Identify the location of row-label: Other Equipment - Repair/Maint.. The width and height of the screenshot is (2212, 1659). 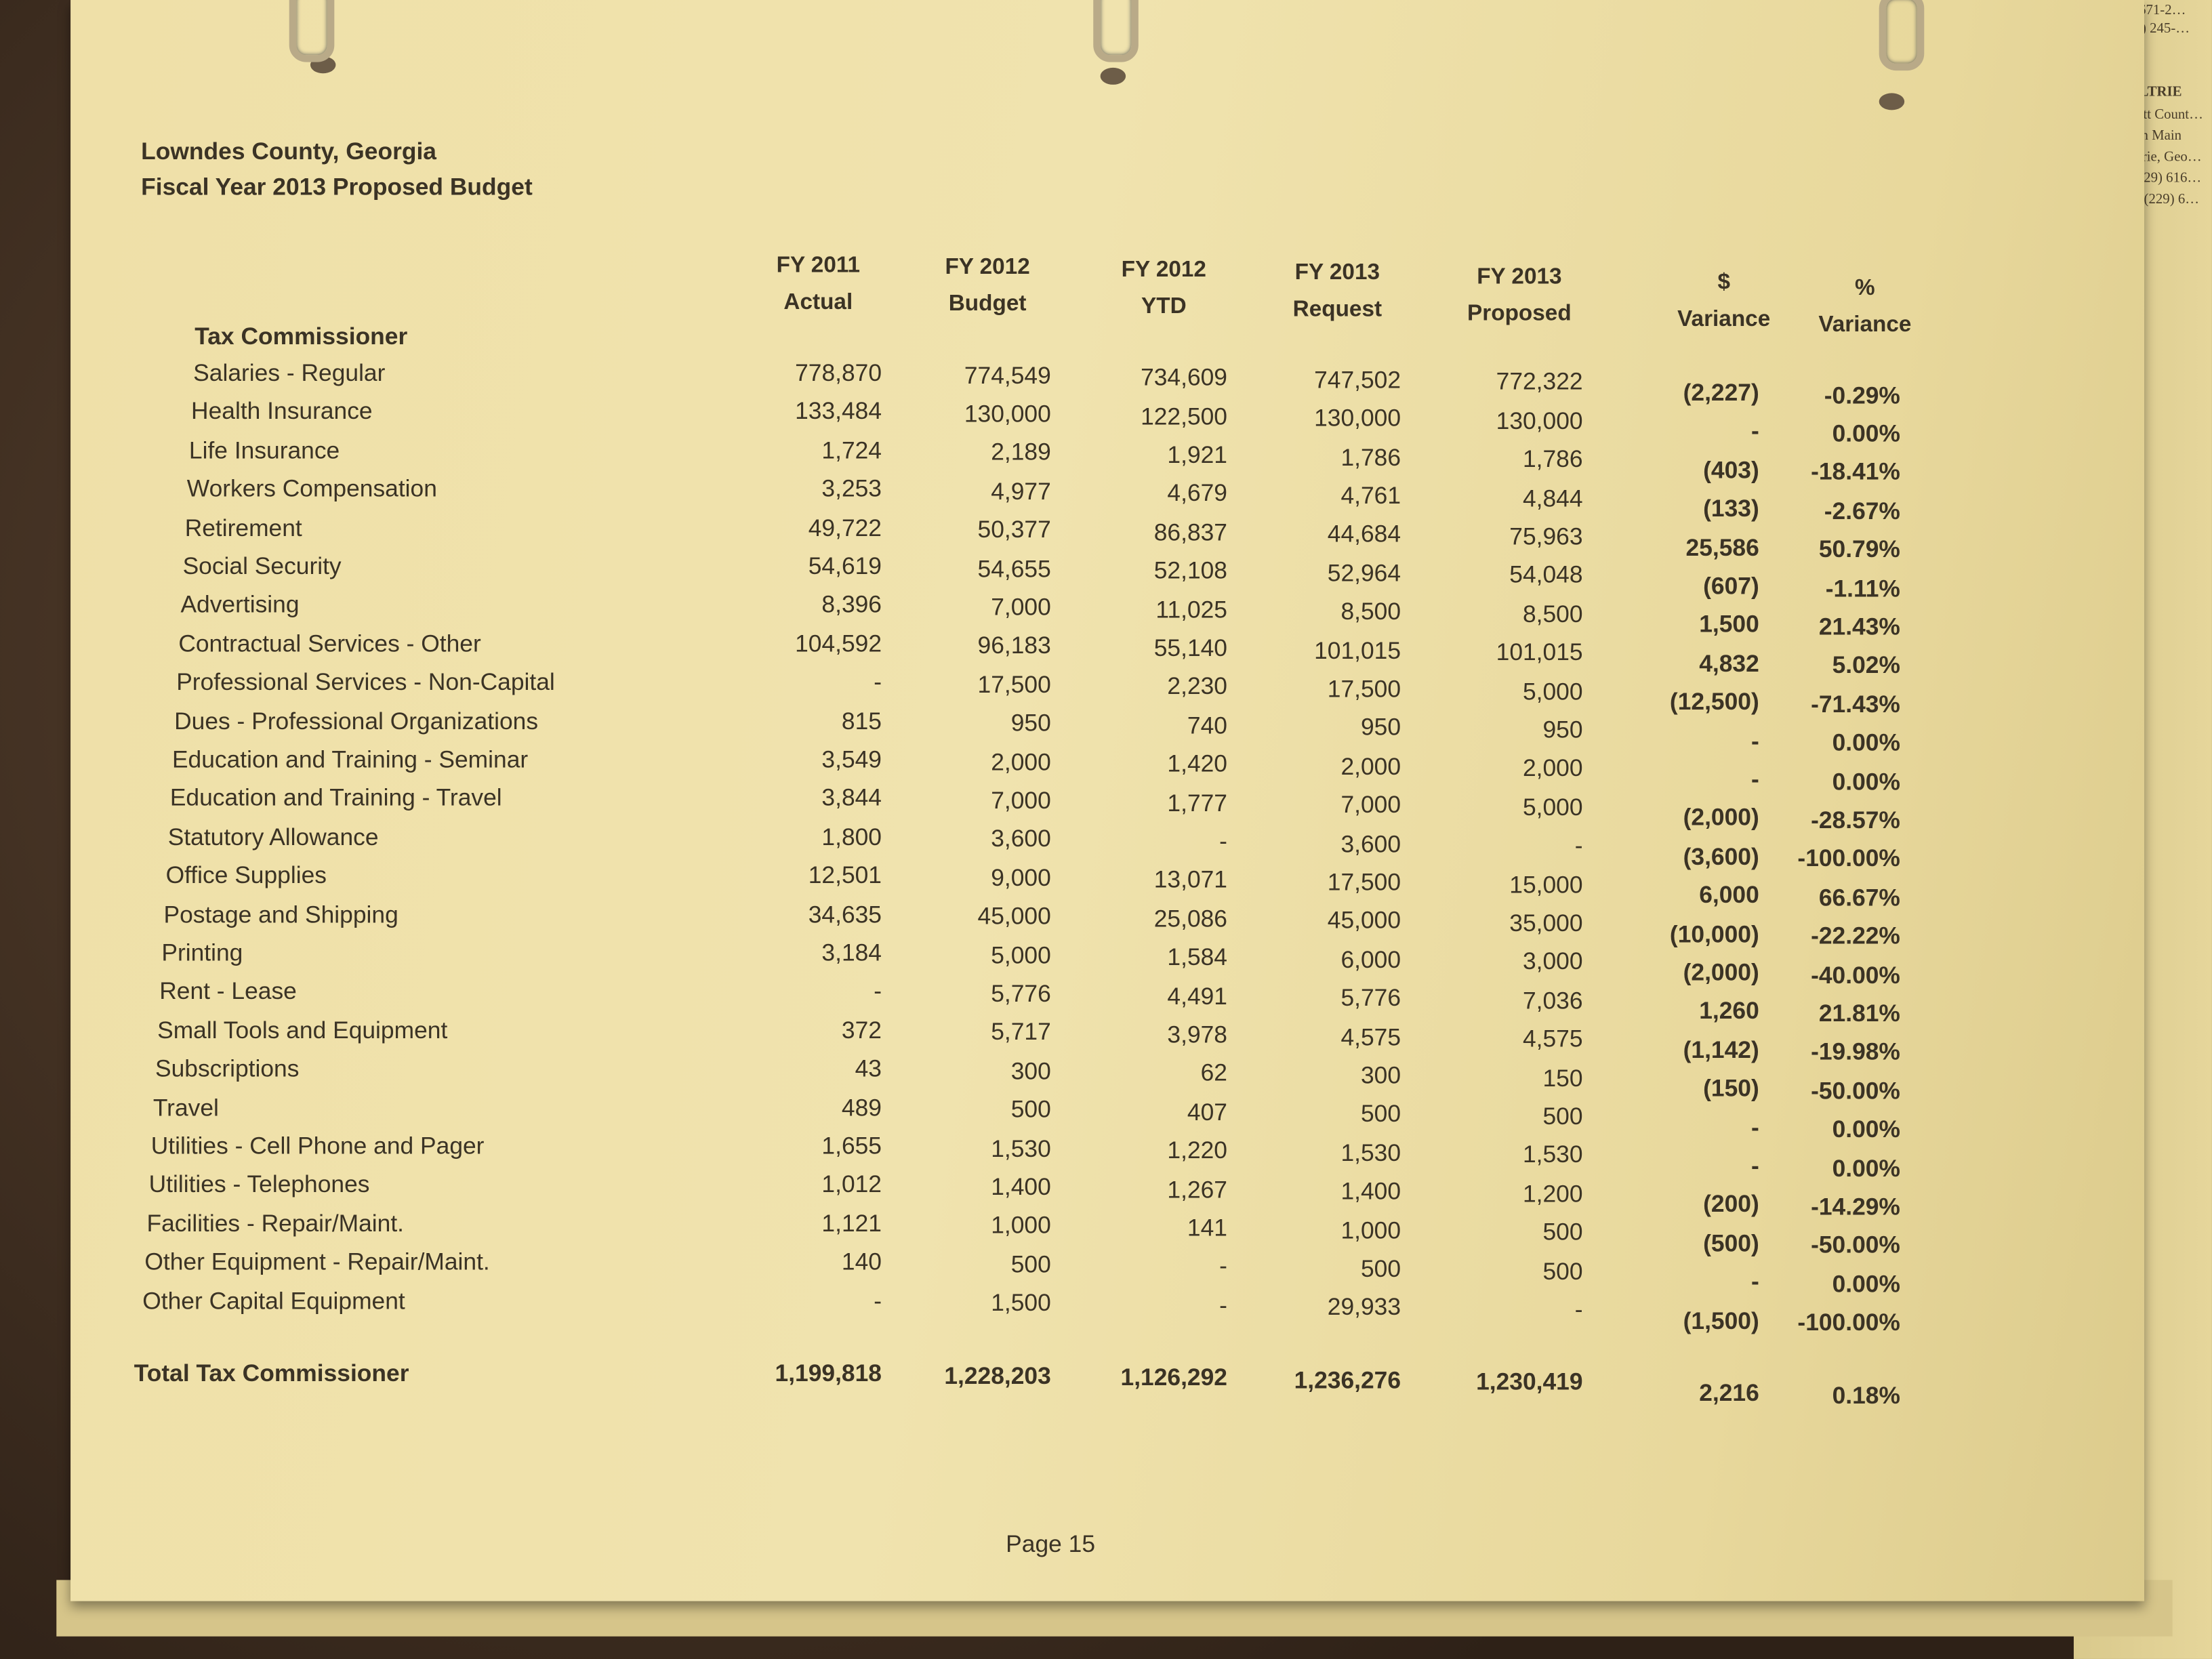
(317, 1262).